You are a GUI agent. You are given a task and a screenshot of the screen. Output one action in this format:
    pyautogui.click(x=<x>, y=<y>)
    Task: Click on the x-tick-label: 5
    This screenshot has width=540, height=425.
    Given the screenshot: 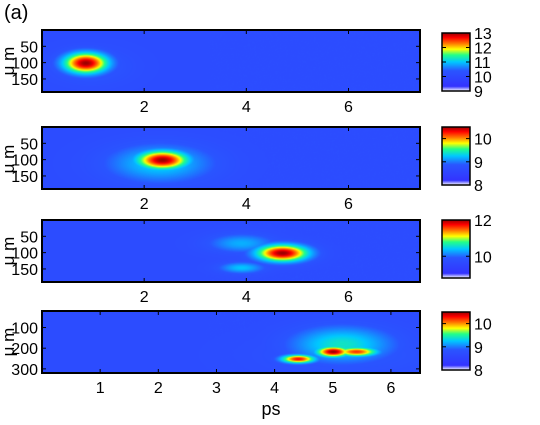 What is the action you would take?
    pyautogui.click(x=332, y=388)
    